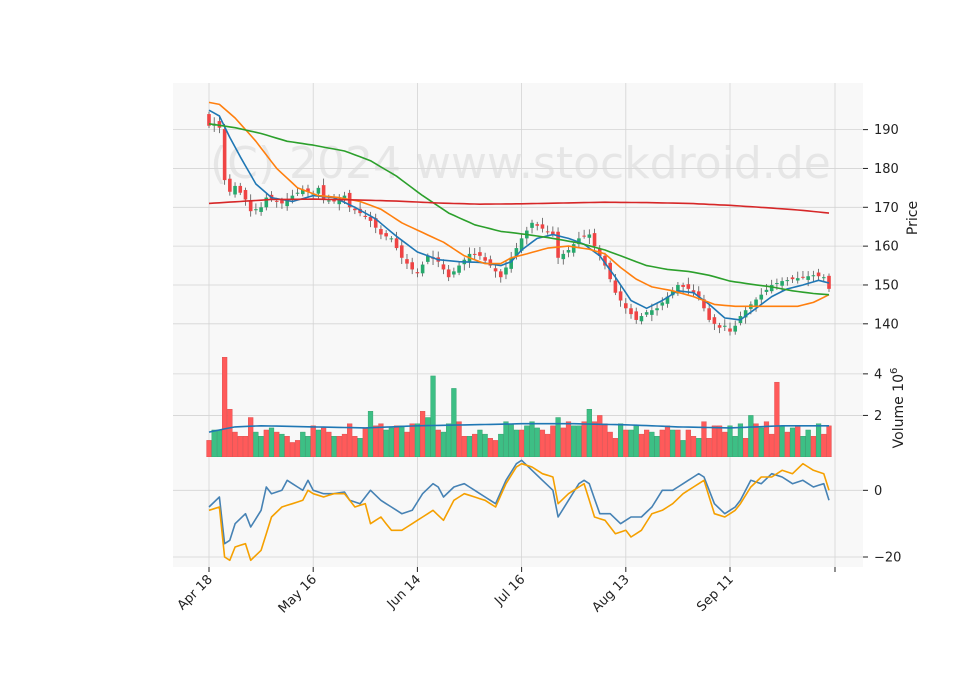 This screenshot has height=690, width=960. What do you see at coordinates (894, 371) in the screenshot?
I see `volume-axis-label-exponent: 6` at bounding box center [894, 371].